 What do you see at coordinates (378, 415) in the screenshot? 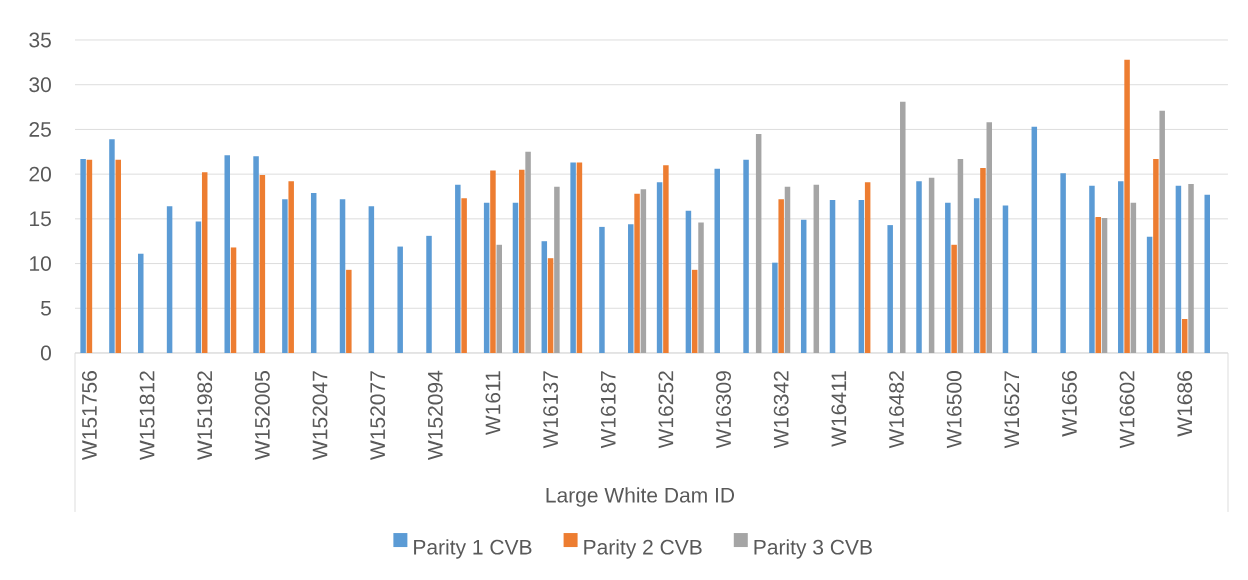
I see `x-tick-label: W152077` at bounding box center [378, 415].